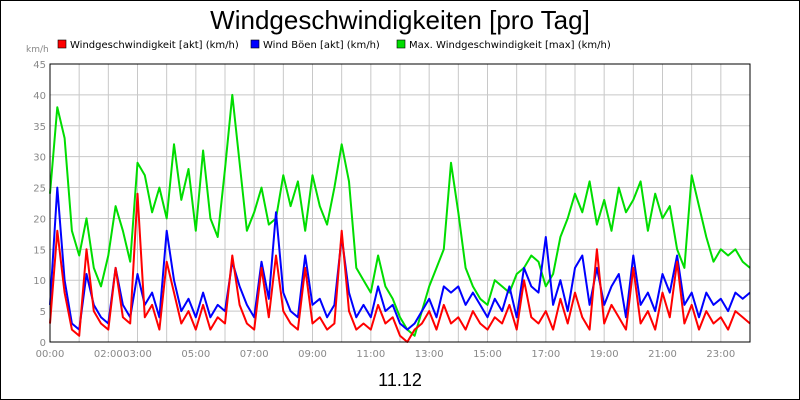 This screenshot has width=800, height=400. Describe the element at coordinates (400, 380) in the screenshot. I see `x-axis-label: 11.12` at that location.